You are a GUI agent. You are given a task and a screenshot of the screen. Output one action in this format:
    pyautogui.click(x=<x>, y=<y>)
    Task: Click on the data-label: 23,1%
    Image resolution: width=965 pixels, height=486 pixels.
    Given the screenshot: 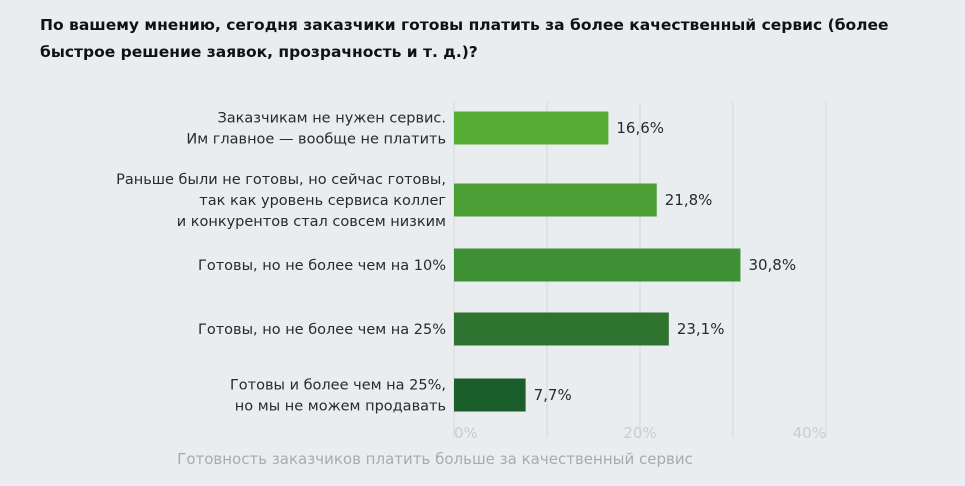 What is the action you would take?
    pyautogui.click(x=701, y=329)
    